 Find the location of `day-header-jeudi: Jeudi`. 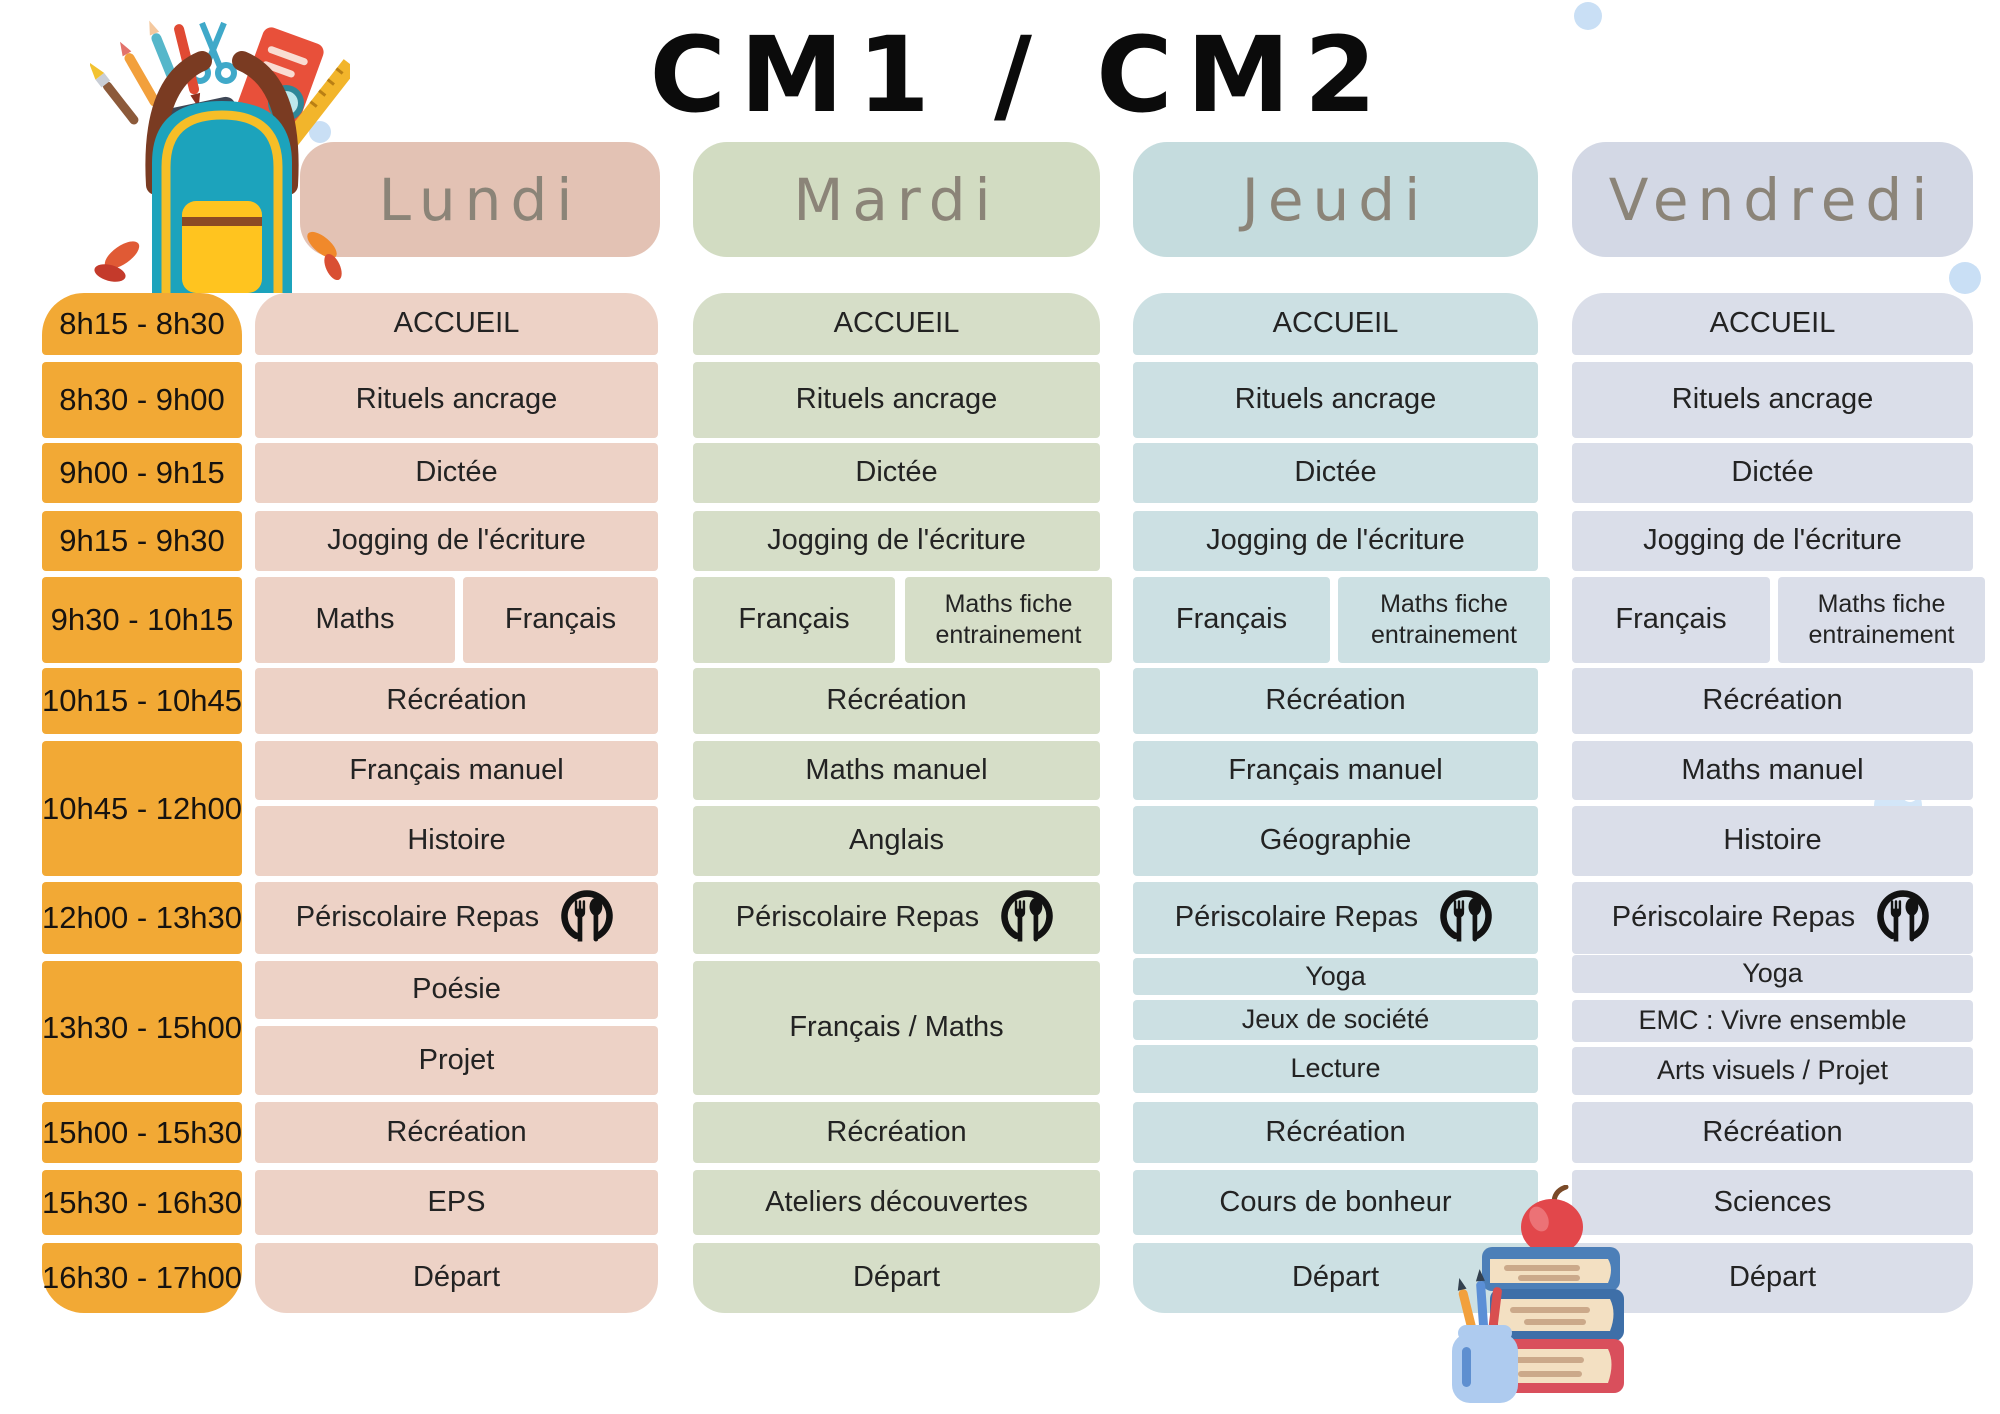

day-header-jeudi: Jeudi is located at coordinates (1335, 199).